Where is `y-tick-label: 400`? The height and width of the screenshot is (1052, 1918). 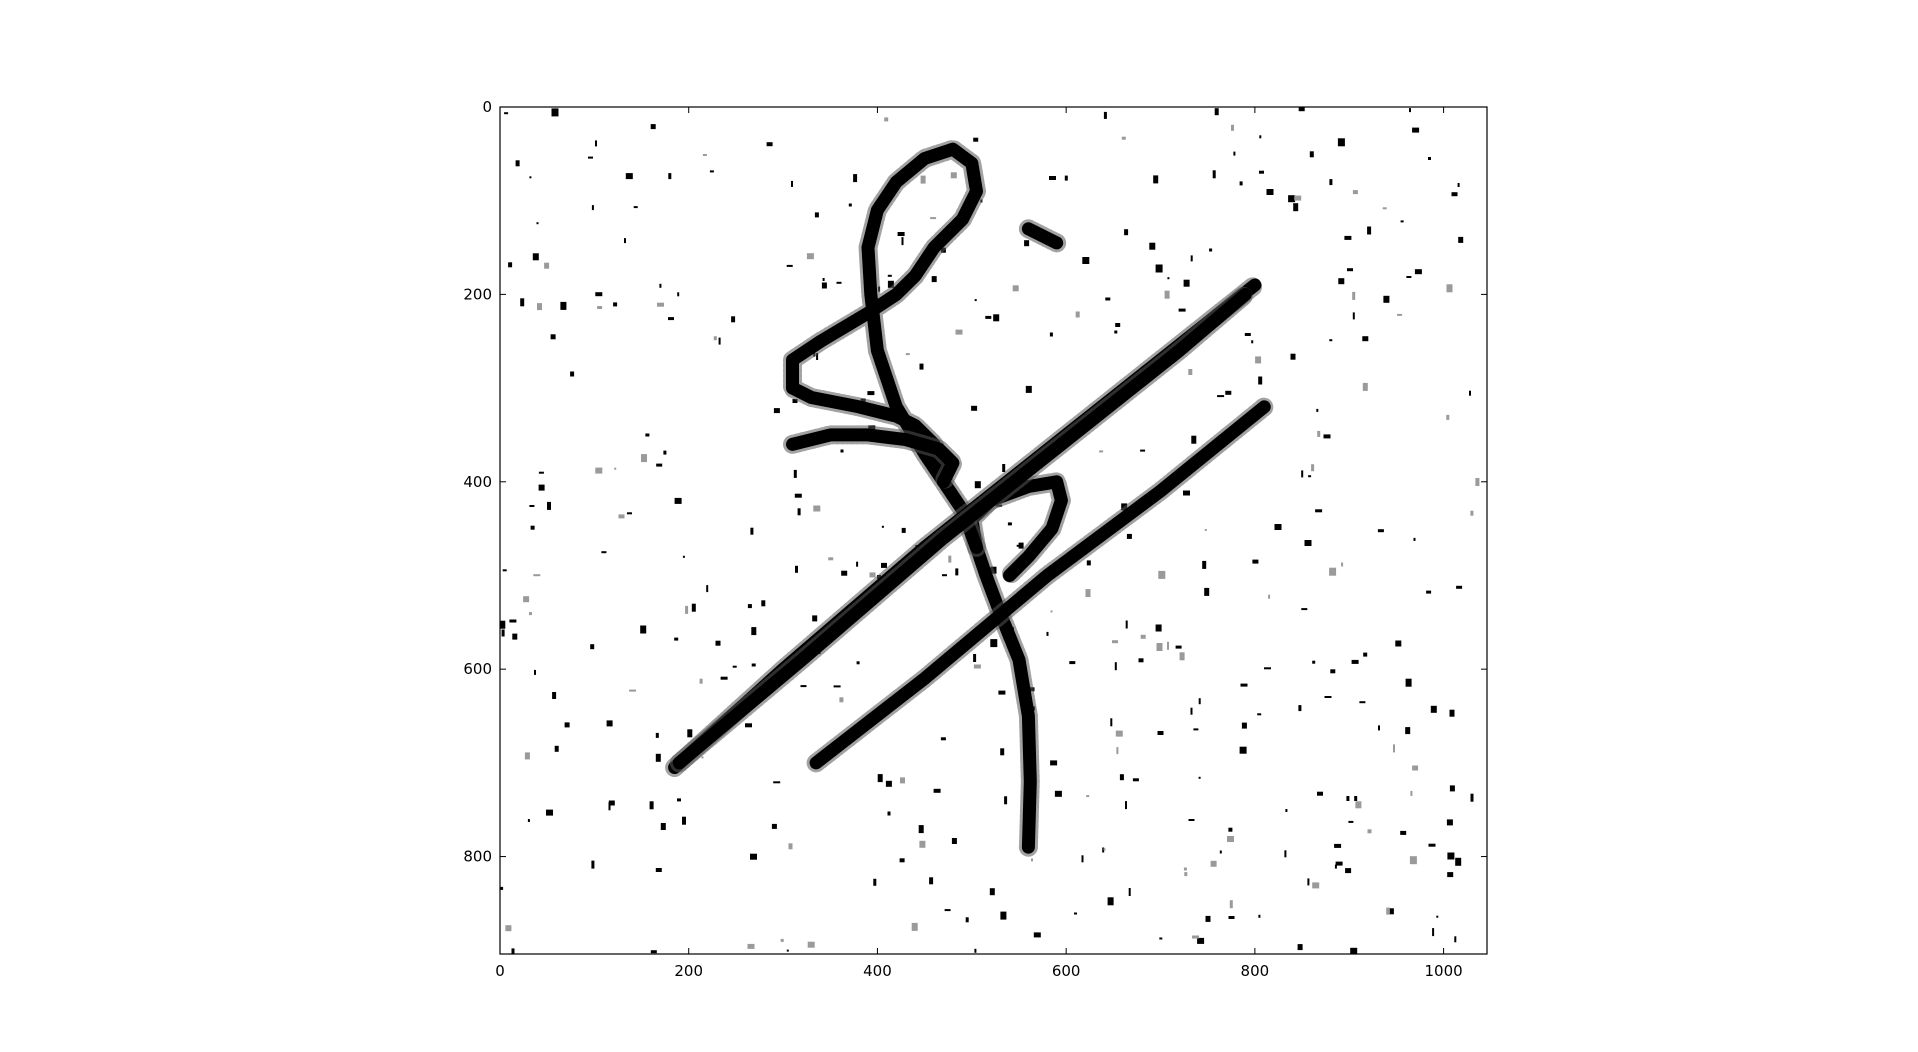 y-tick-label: 400 is located at coordinates (477, 482).